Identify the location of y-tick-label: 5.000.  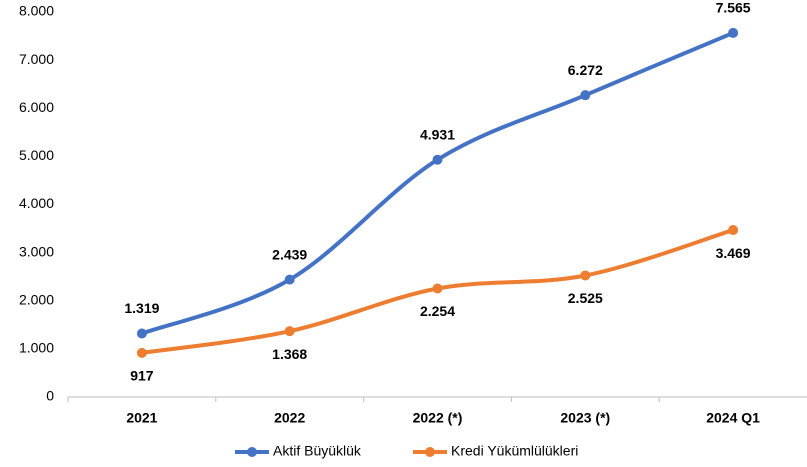
(36, 155).